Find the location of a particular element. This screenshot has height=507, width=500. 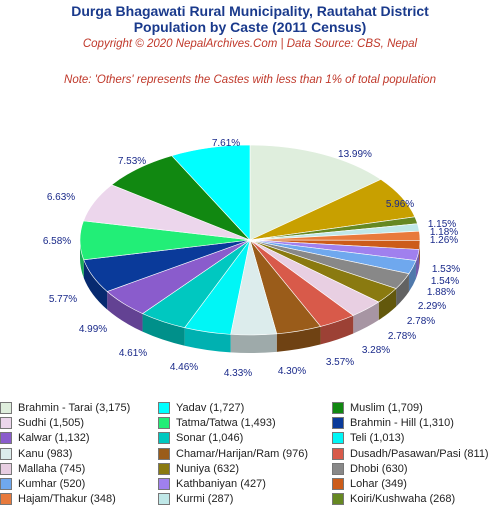

legend-label: Chamar/Harijan/Ram (976) is located at coordinates (242, 454).